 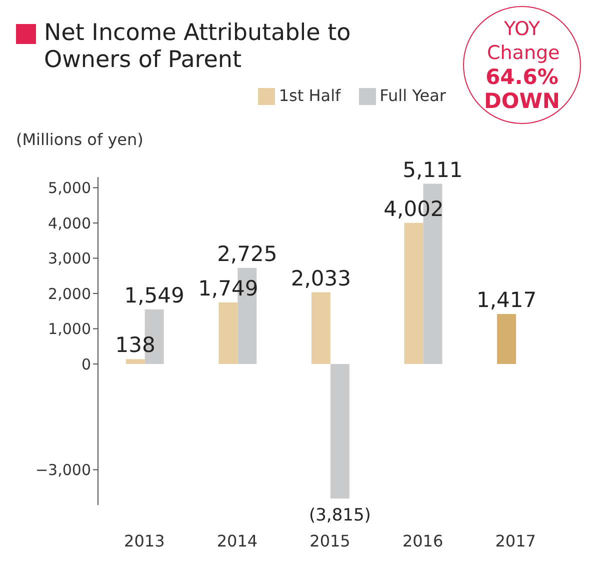 I want to click on y-tick-label: 4,000, so click(x=69, y=223).